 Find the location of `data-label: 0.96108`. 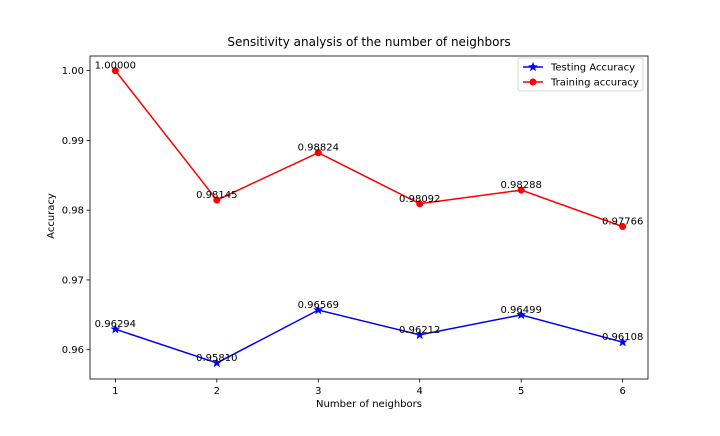

data-label: 0.96108 is located at coordinates (622, 337).